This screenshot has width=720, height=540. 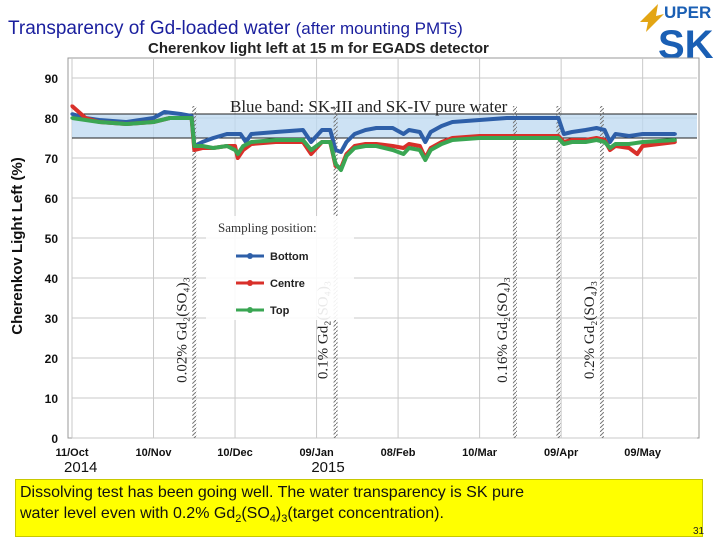 I want to click on legend-marker-bottom, so click(x=250, y=256).